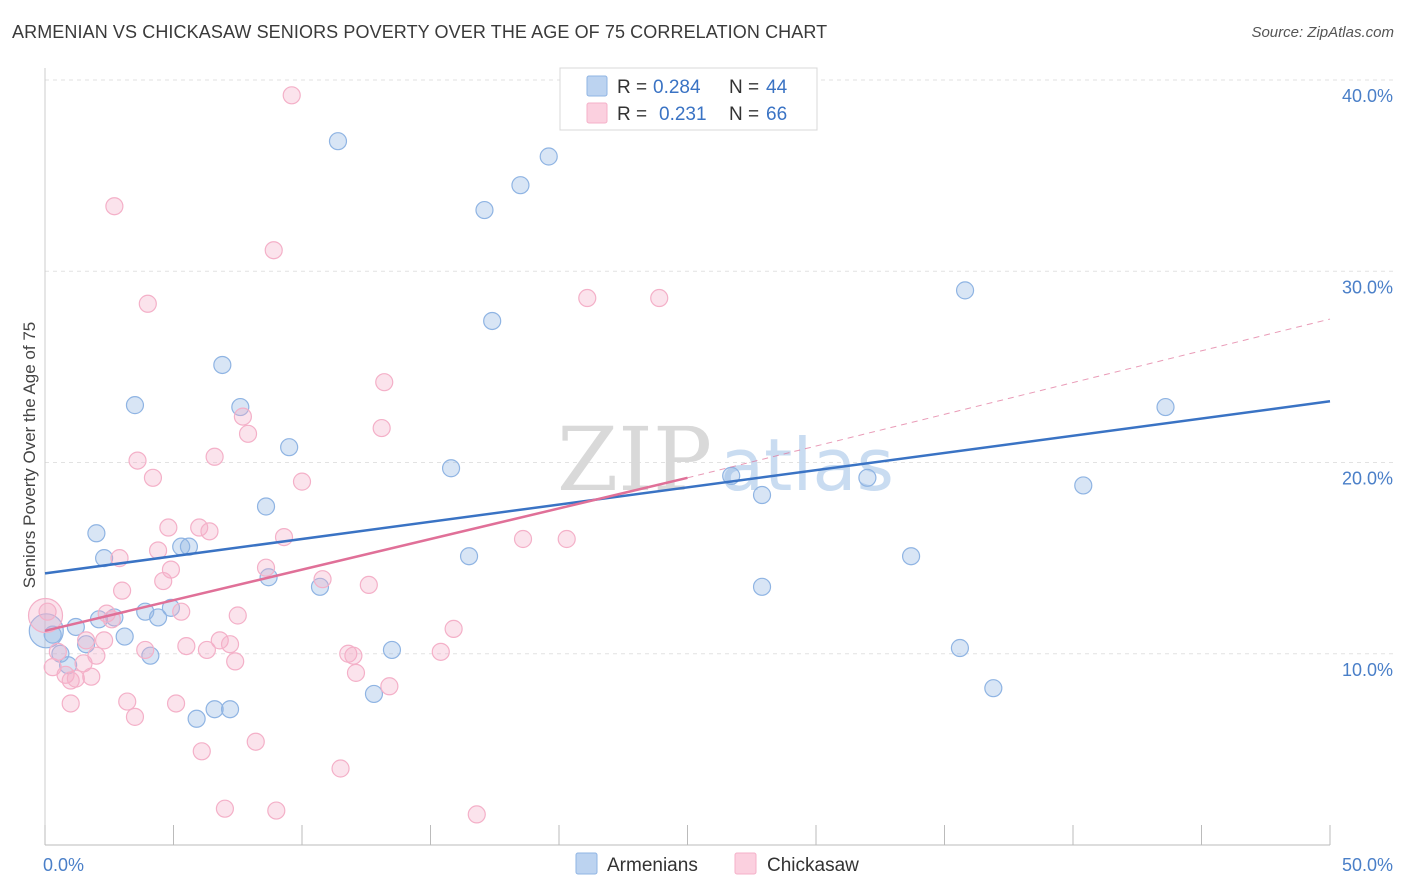  What do you see at coordinates (683, 114) in the screenshot?
I see `legend-r-chickasaw: 0.231` at bounding box center [683, 114].